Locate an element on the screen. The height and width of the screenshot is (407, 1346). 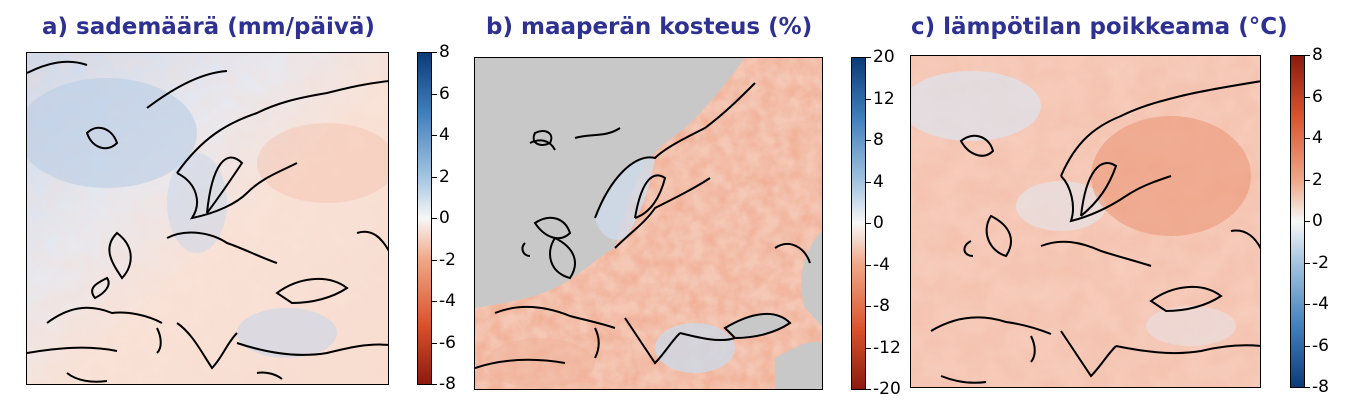
panel-b-title: b) maaperän kosteus (%) is located at coordinates (649, 27).